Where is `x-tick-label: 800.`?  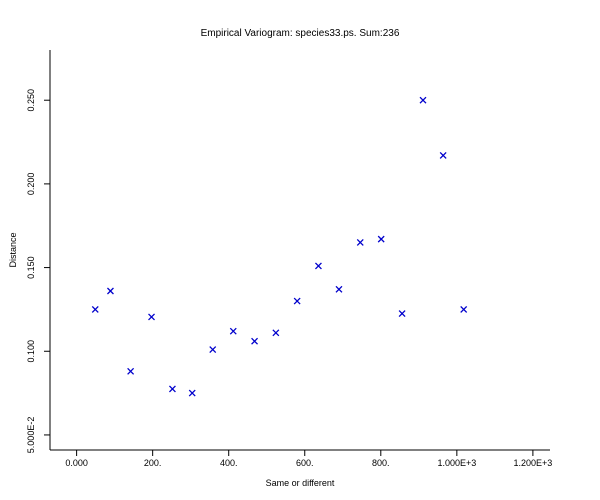 x-tick-label: 800. is located at coordinates (381, 463).